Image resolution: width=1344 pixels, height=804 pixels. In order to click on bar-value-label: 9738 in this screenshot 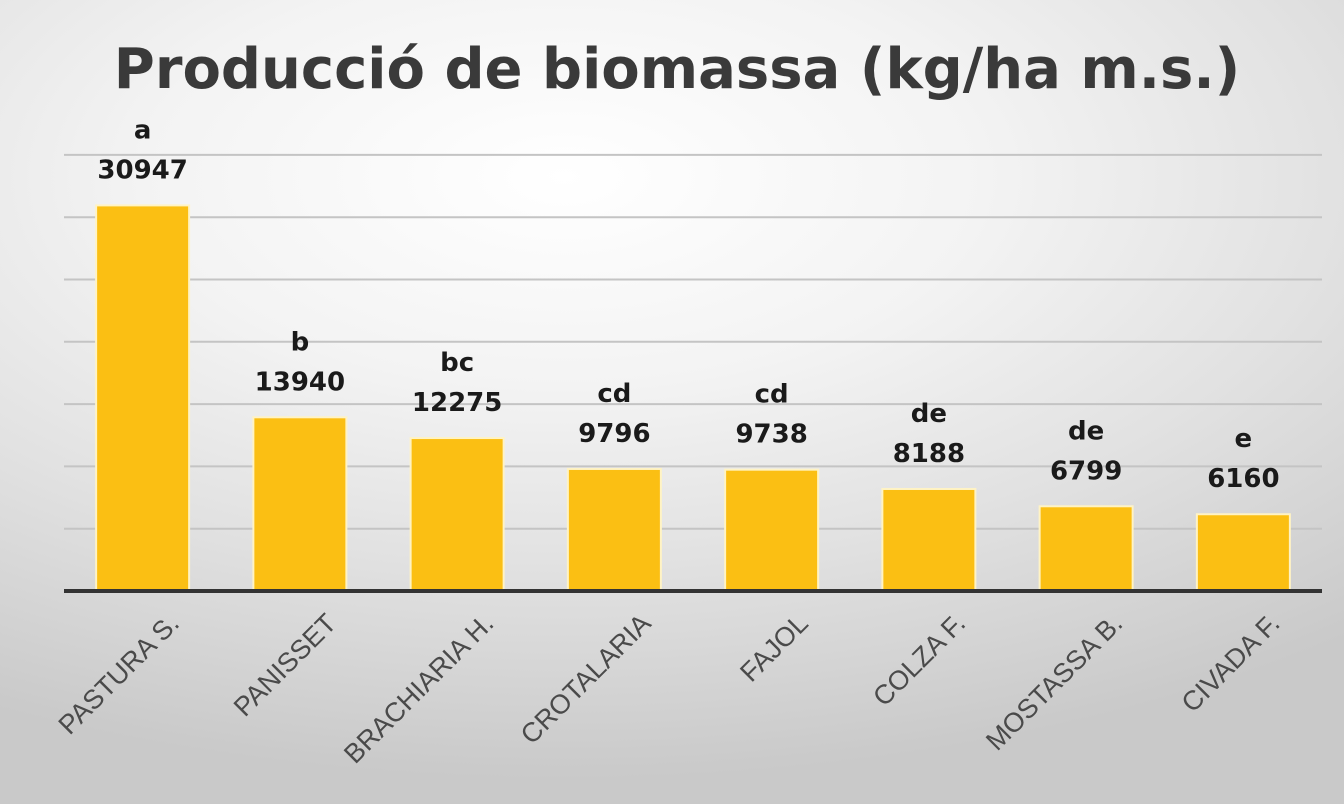, I will do `click(771, 435)`.